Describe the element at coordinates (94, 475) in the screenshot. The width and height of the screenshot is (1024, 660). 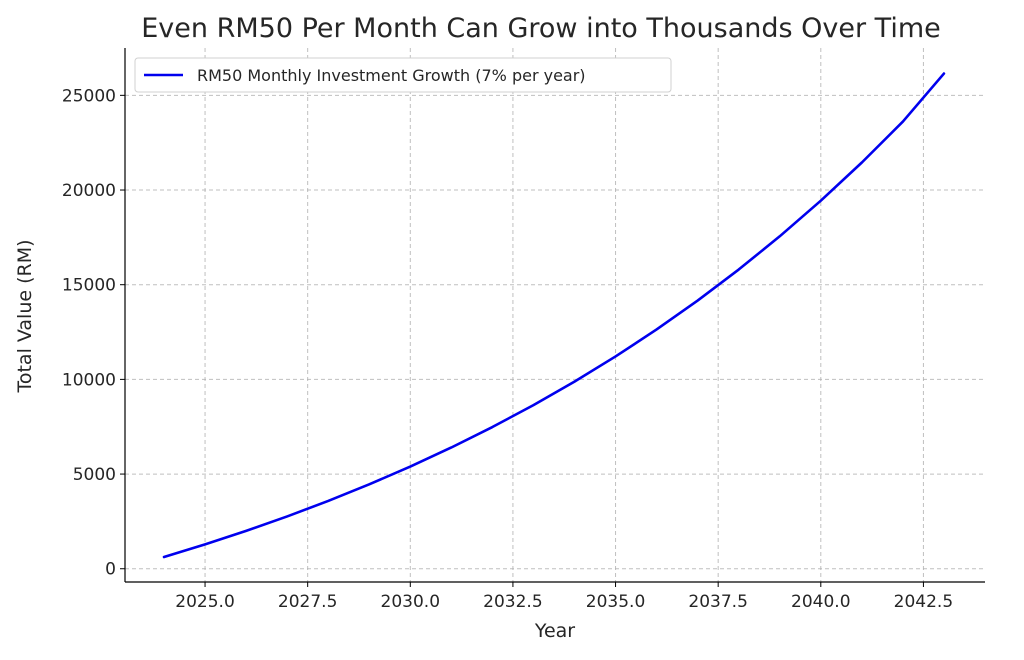
I see `y-tick-label: 5000` at that location.